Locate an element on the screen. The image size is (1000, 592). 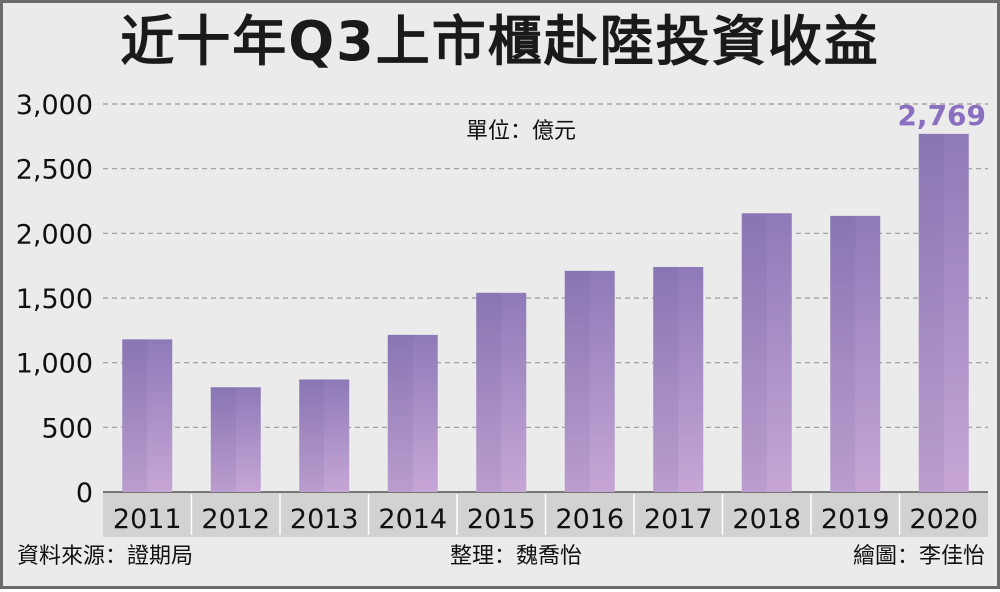
x-tick-label: 2017 is located at coordinates (678, 519).